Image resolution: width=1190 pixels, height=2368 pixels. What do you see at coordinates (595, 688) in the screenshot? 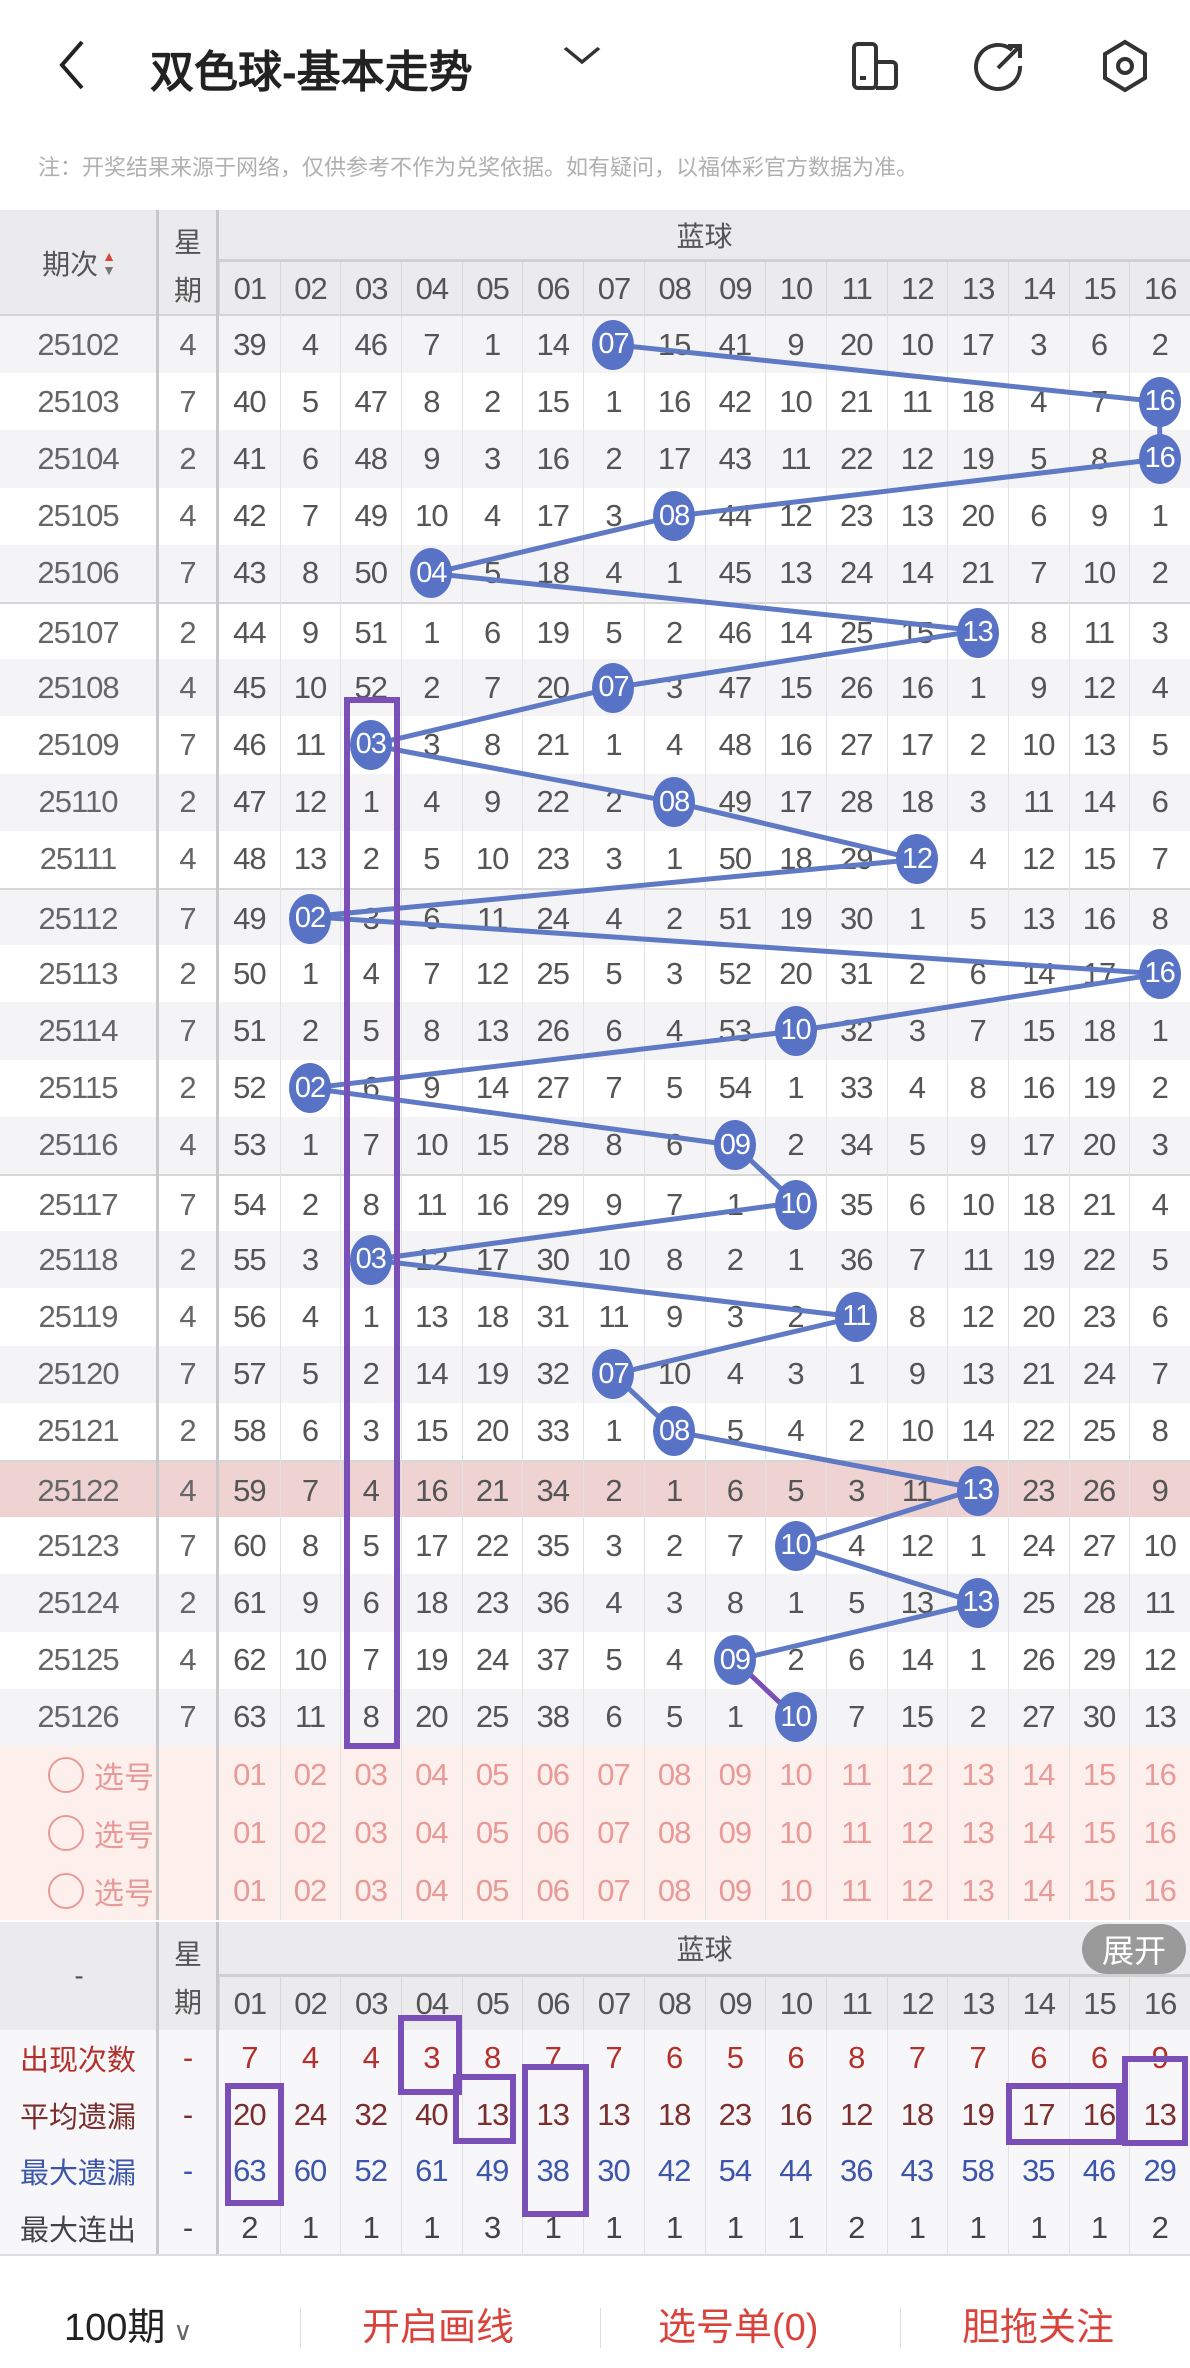
I see `table-row: 25108 4 45 10 52 2 7 20 07 3 47 15 26 16 1 9 12 4` at bounding box center [595, 688].